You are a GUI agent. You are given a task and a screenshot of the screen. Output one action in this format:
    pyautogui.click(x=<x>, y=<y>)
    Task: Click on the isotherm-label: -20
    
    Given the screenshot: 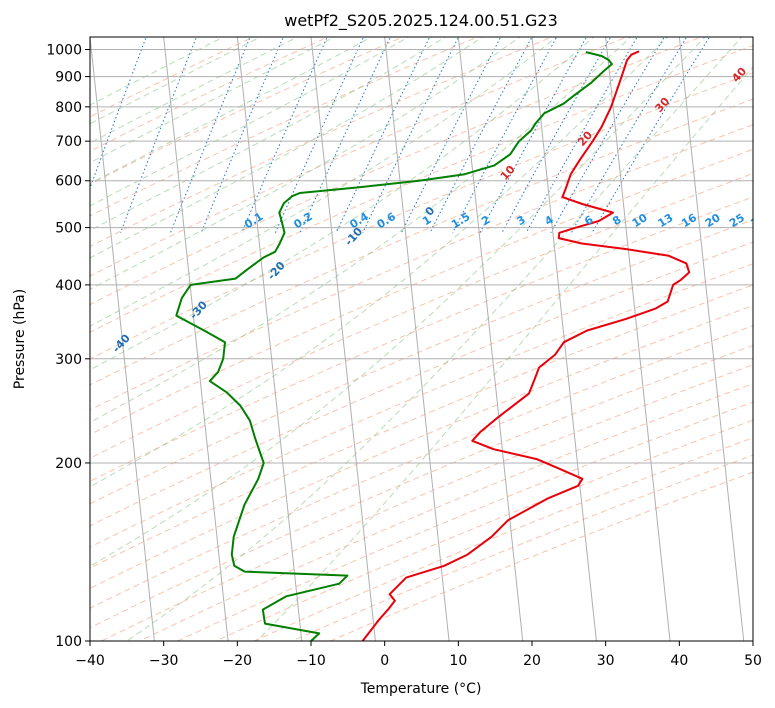 What is the action you would take?
    pyautogui.click(x=276, y=271)
    